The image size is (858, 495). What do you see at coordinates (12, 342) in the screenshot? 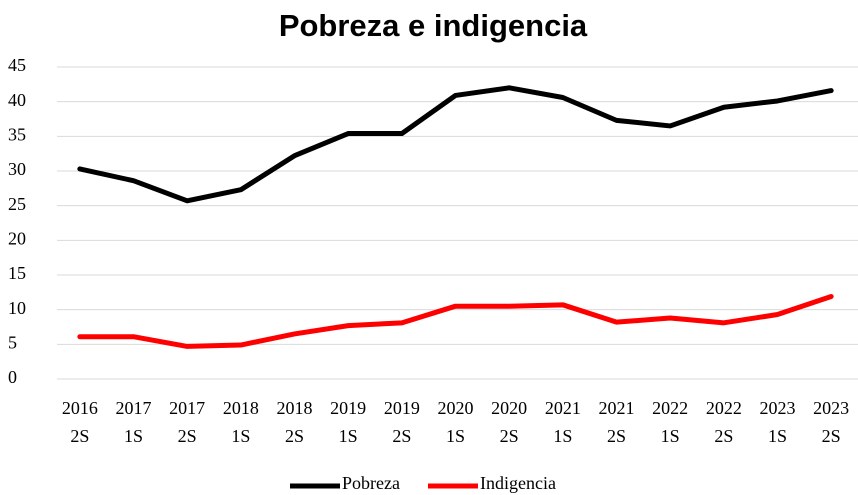
I see `y-tick-label: 5` at bounding box center [12, 342].